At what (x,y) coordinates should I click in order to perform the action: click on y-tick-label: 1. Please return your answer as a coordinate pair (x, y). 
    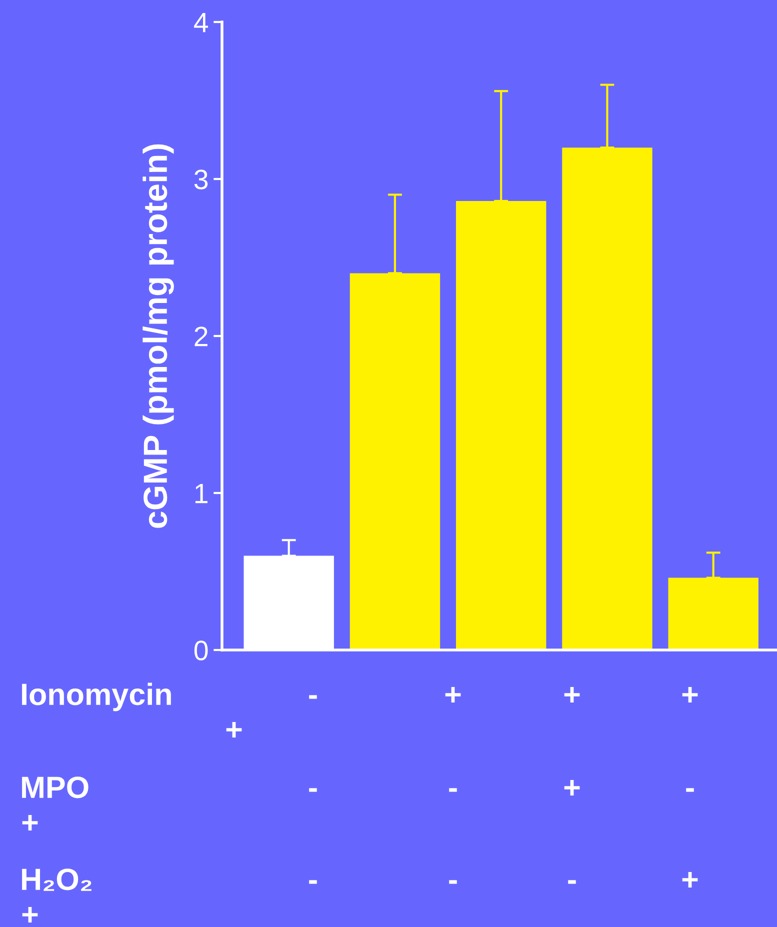
    Looking at the image, I should click on (201, 494).